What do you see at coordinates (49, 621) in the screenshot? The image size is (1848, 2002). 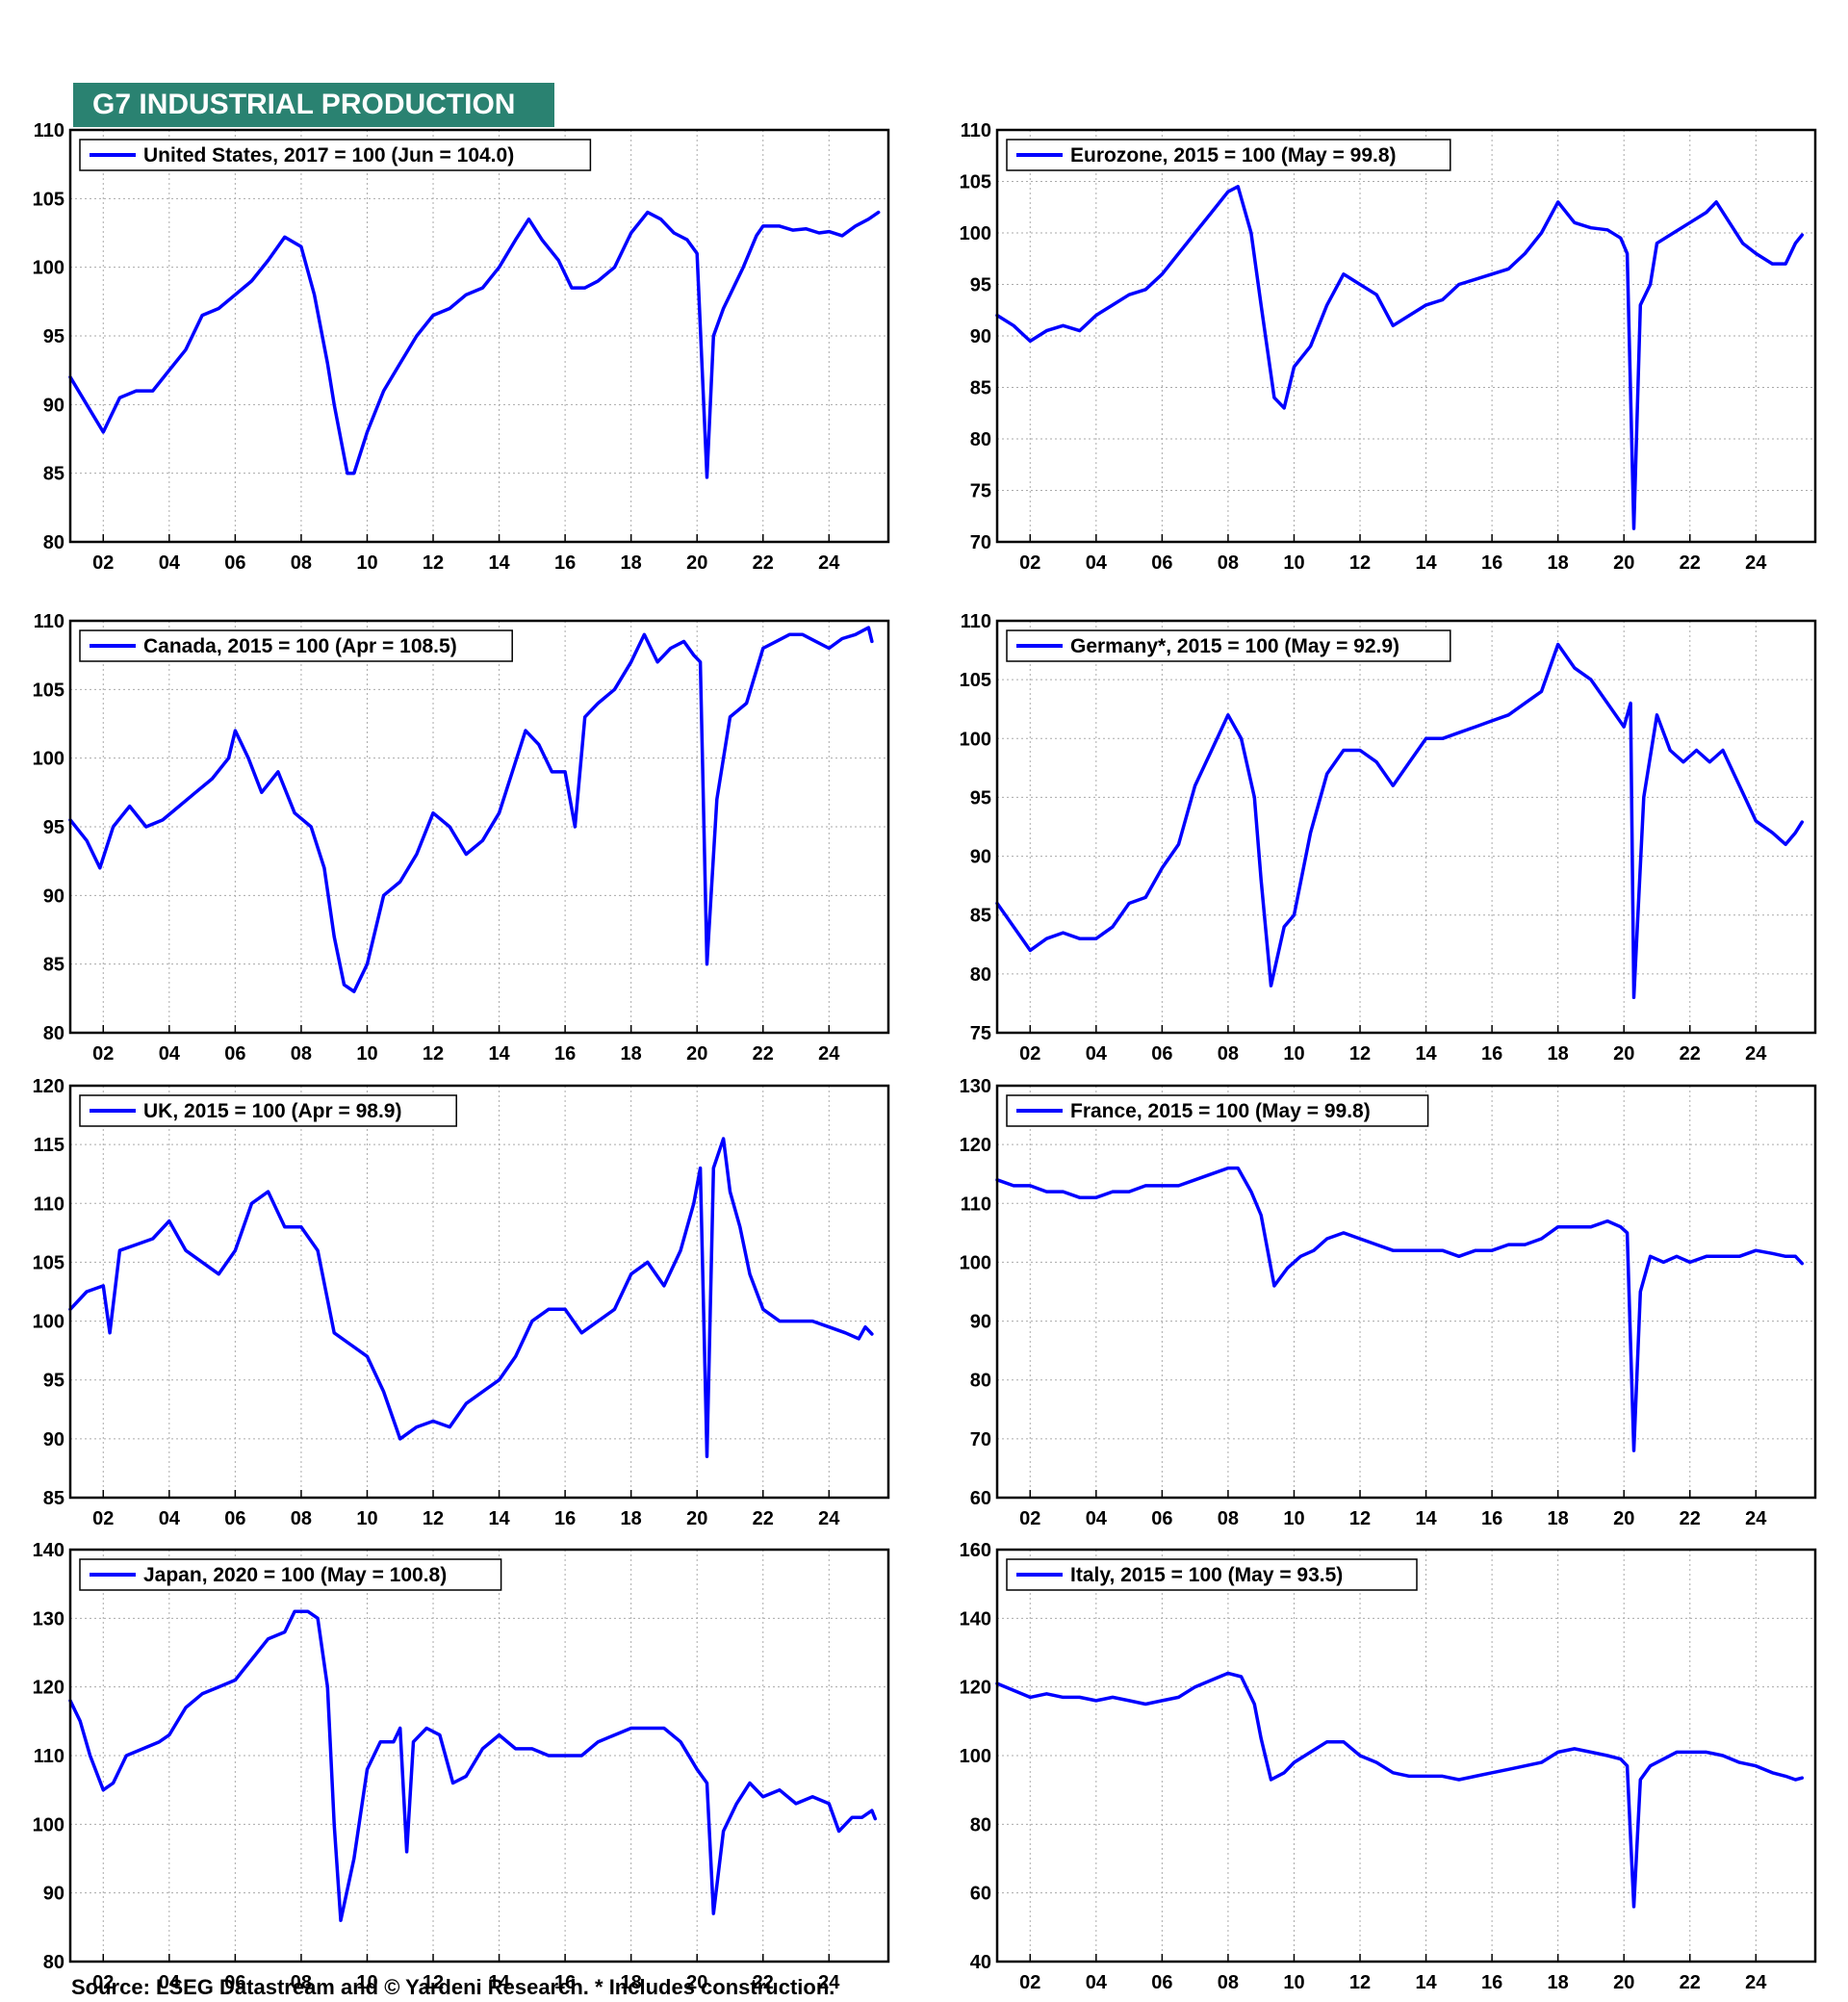 I see `y-tick-label: 110` at bounding box center [49, 621].